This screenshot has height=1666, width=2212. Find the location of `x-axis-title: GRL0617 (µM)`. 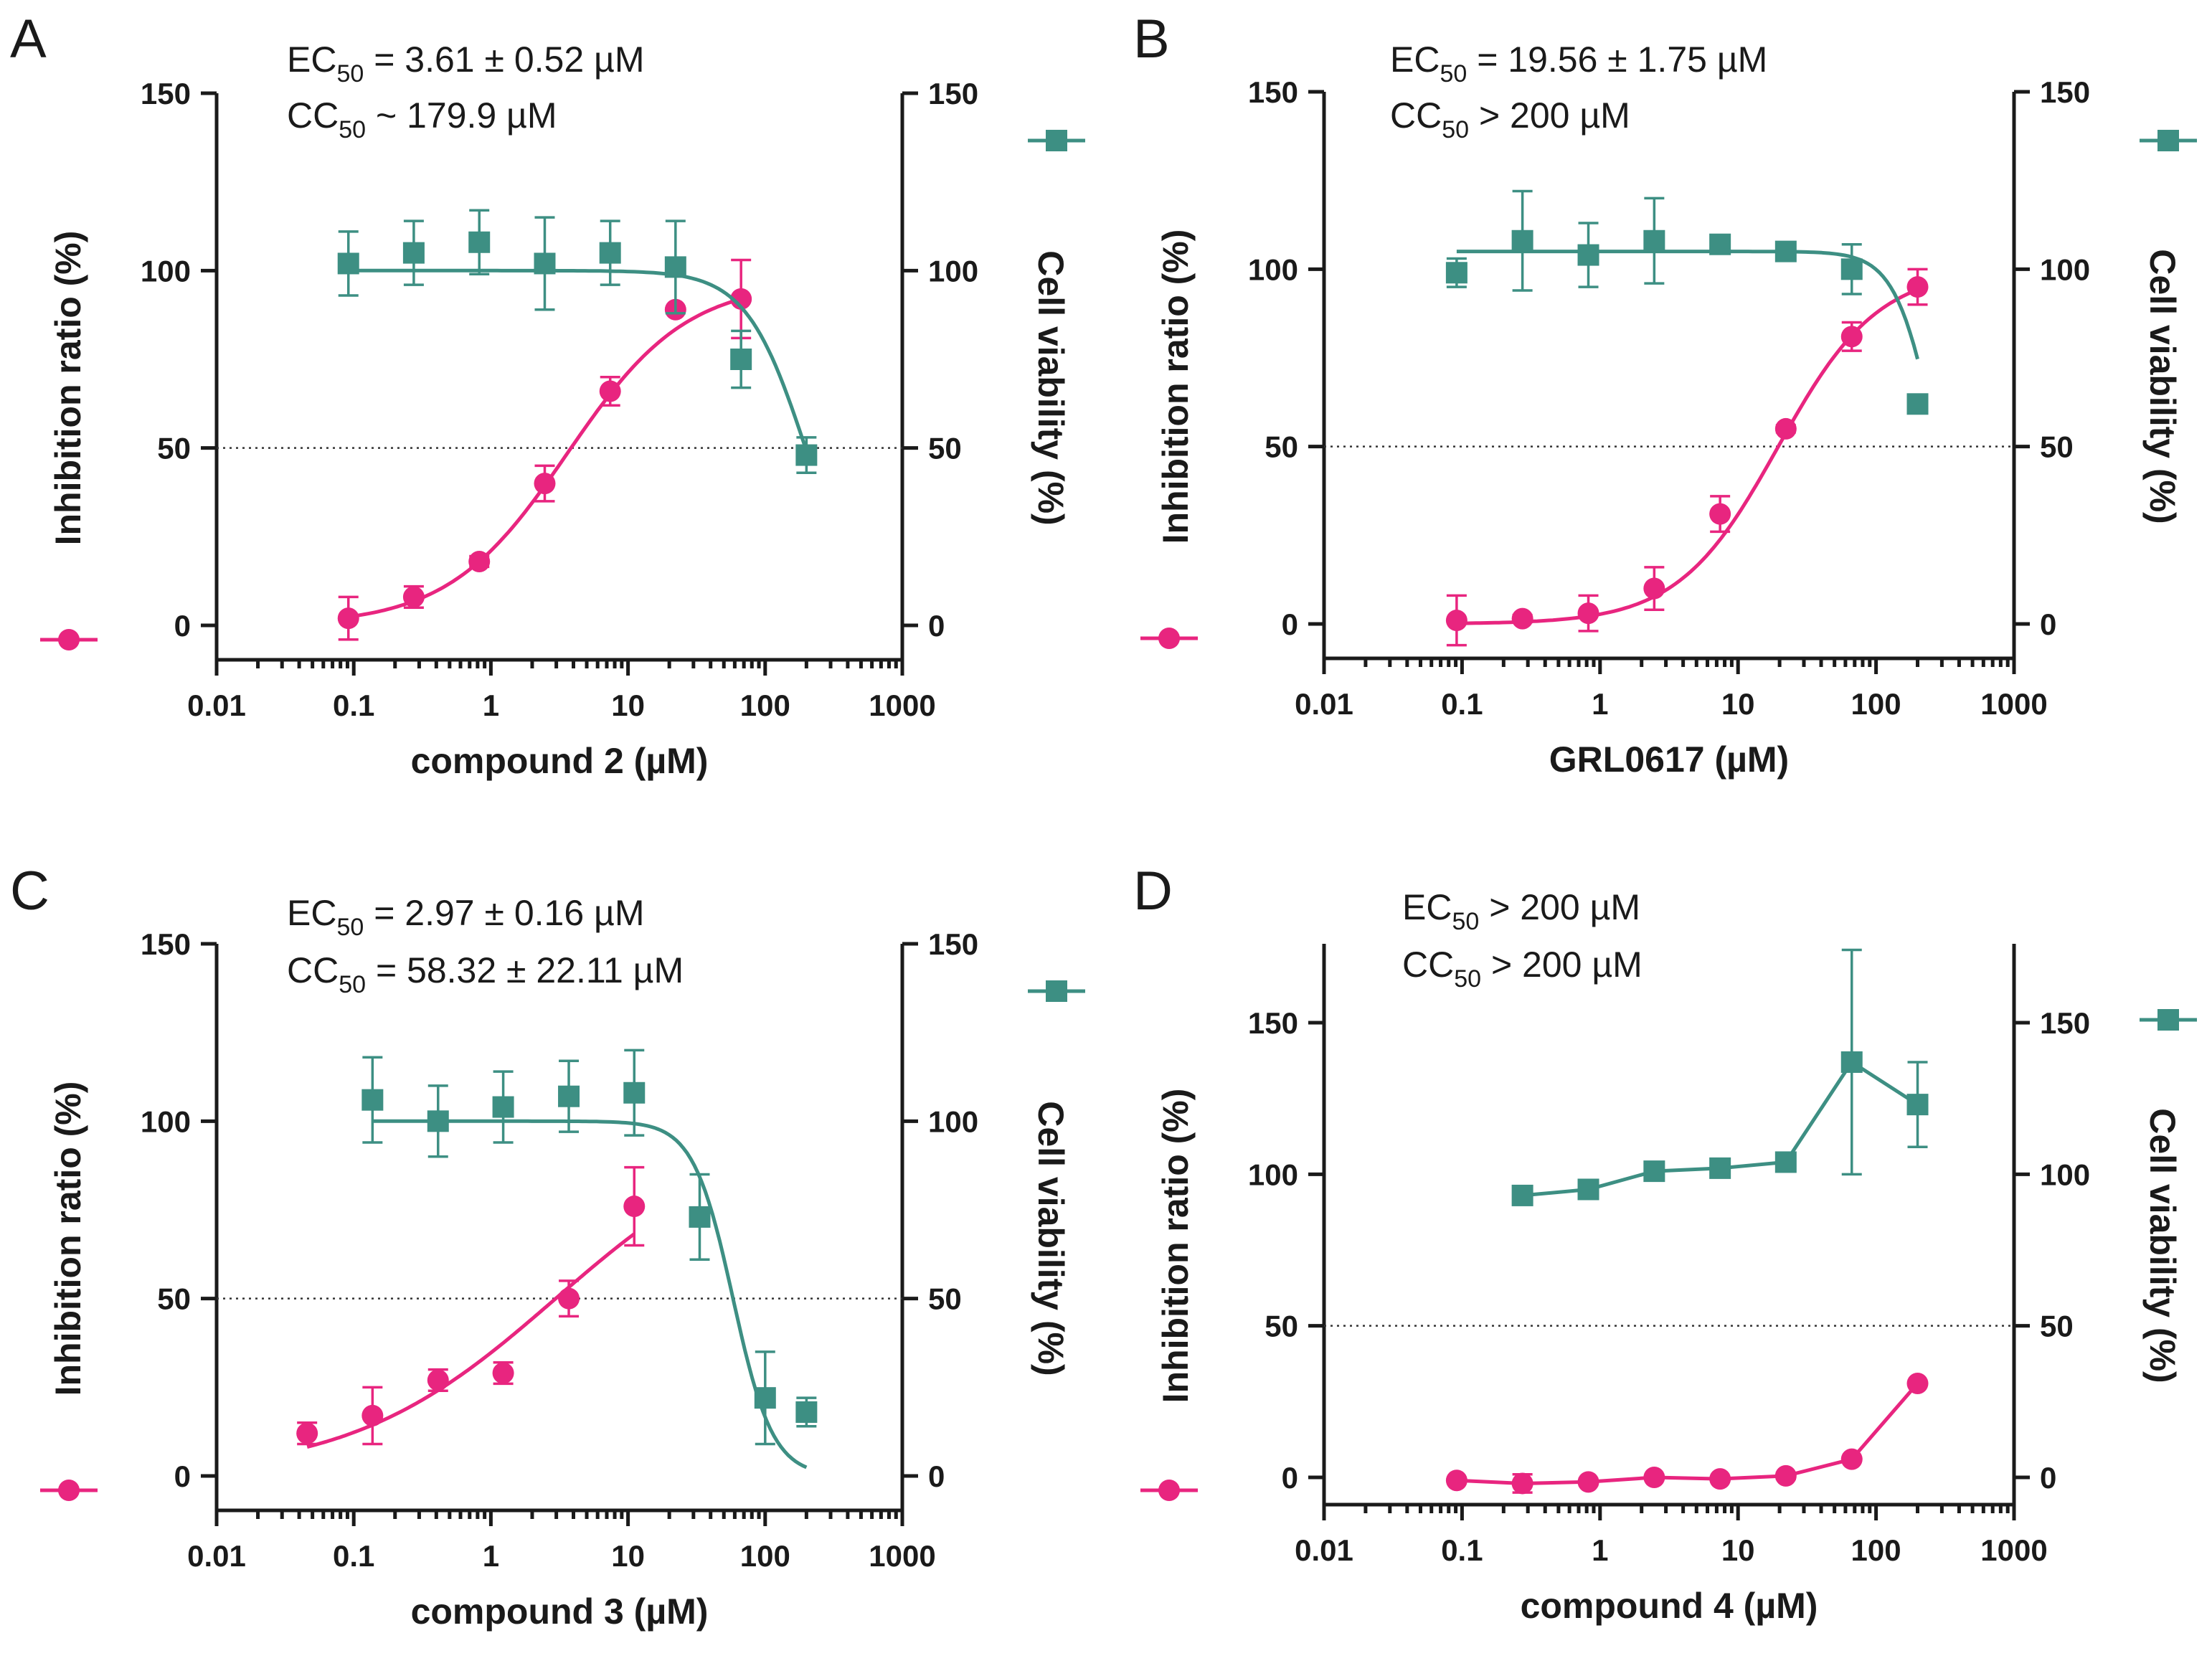

x-axis-title: GRL0617 (µM) is located at coordinates (1669, 759).